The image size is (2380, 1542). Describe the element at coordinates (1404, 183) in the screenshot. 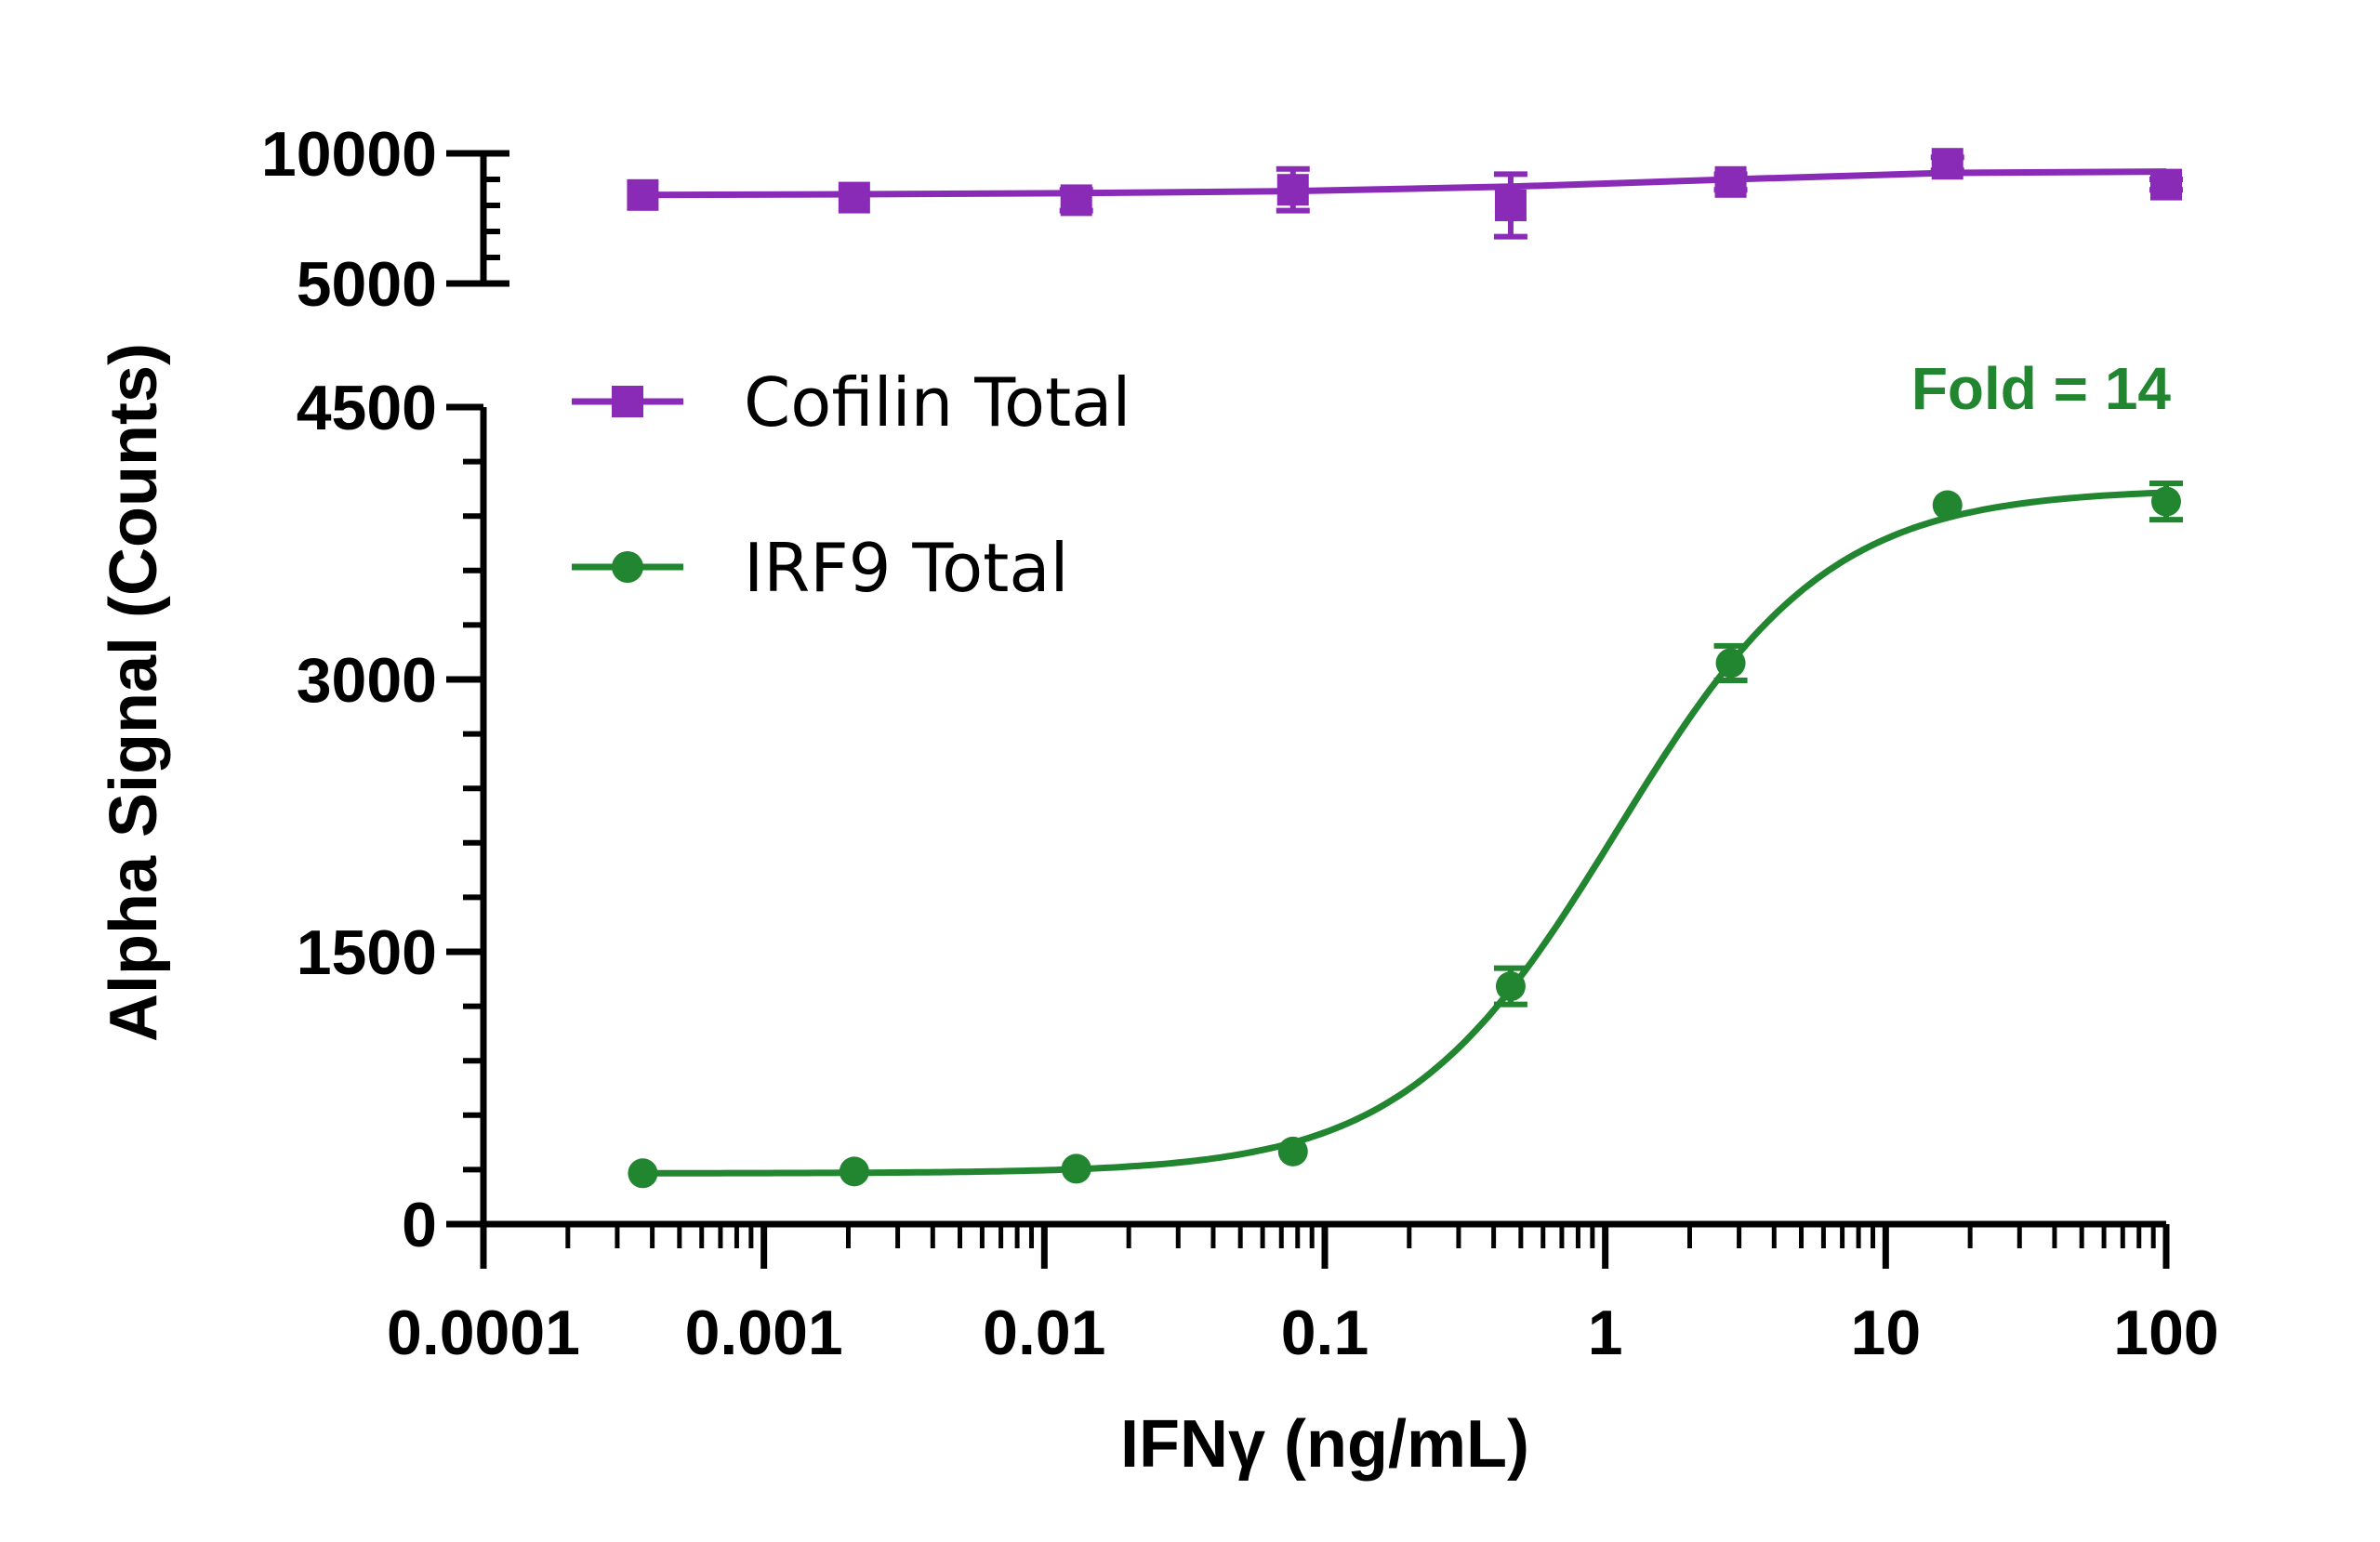

I see `fit-curve` at that location.